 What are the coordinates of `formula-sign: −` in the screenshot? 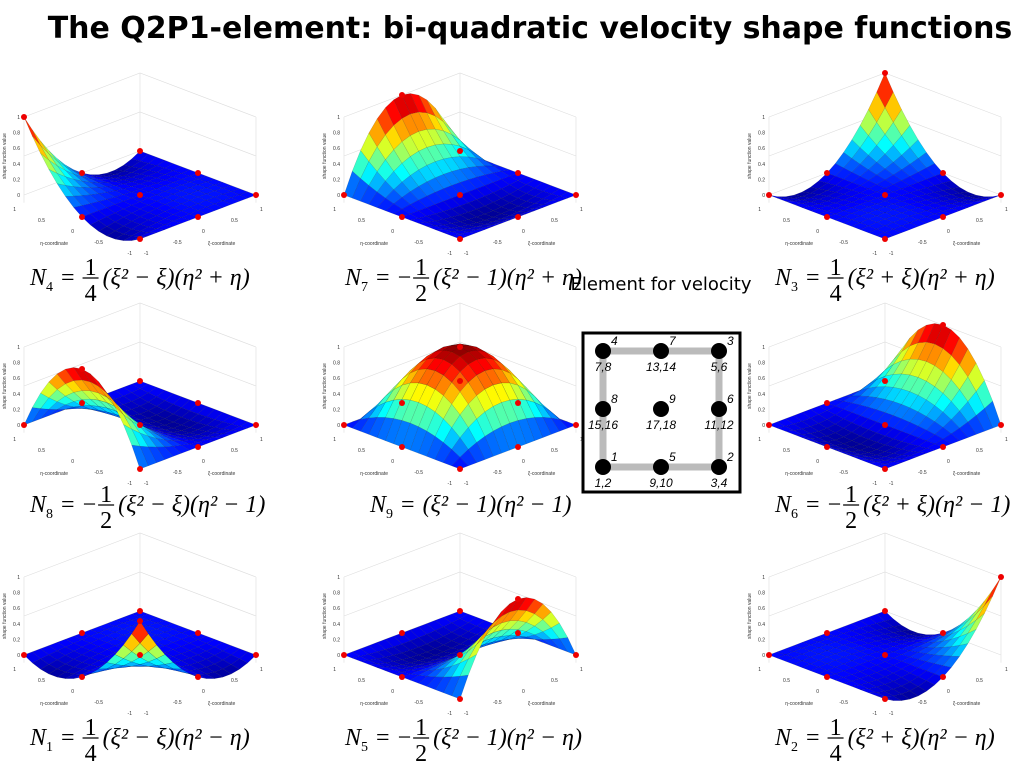 It's located at (405, 738).